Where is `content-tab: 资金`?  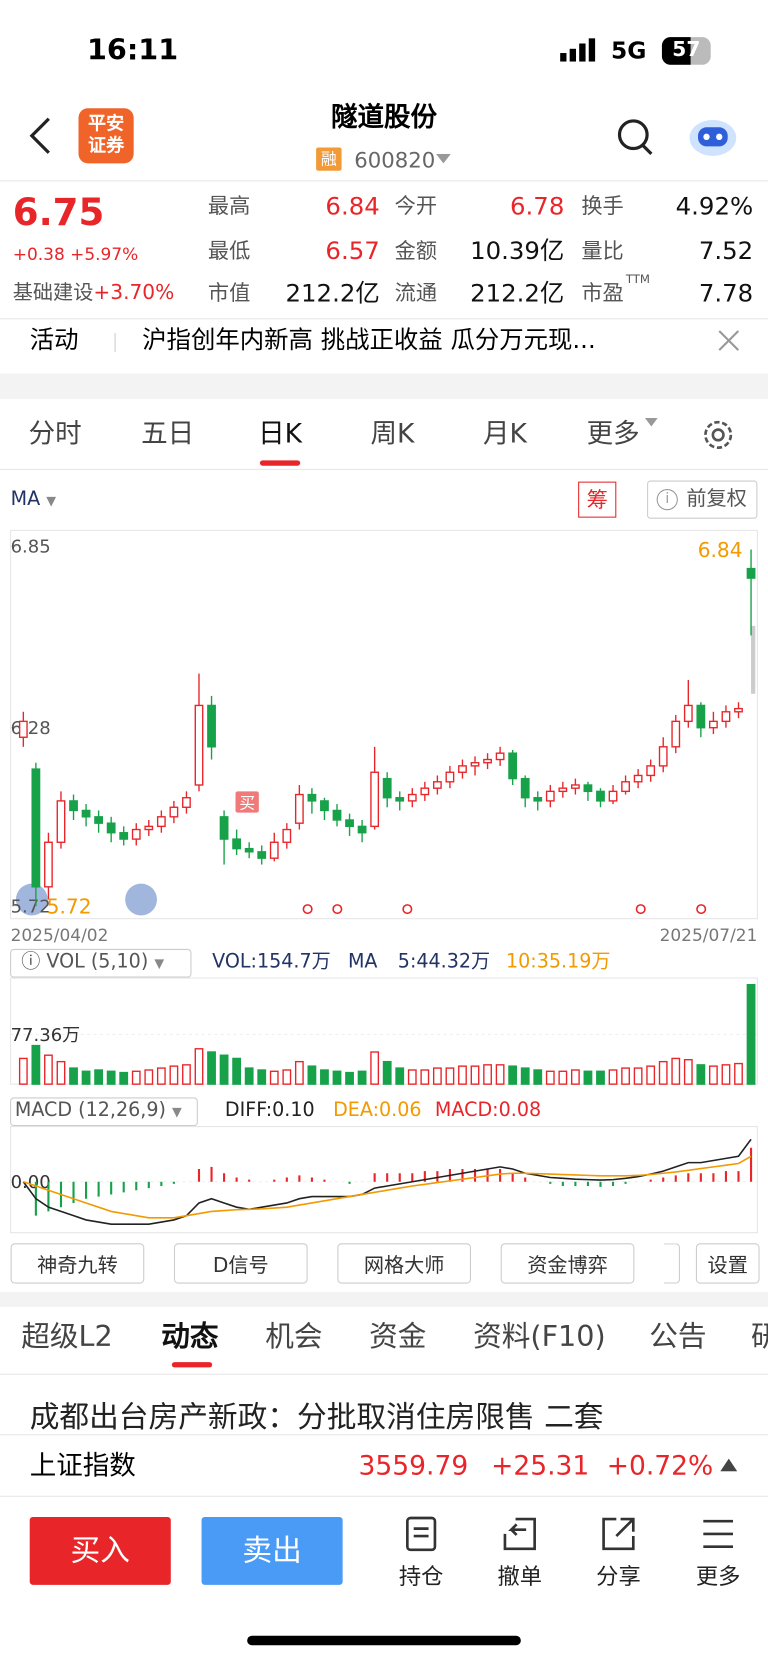
content-tab: 资金 is located at coordinates (398, 1337).